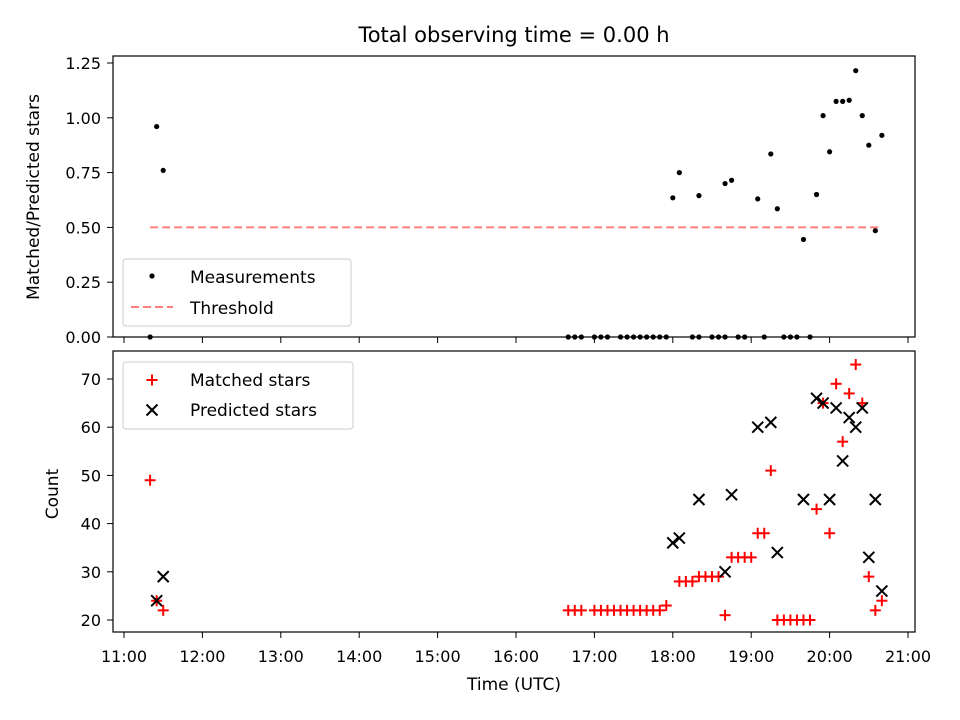 This screenshot has height=720, width=960. What do you see at coordinates (91, 620) in the screenshot?
I see `bottom-y-tick-label: 20` at bounding box center [91, 620].